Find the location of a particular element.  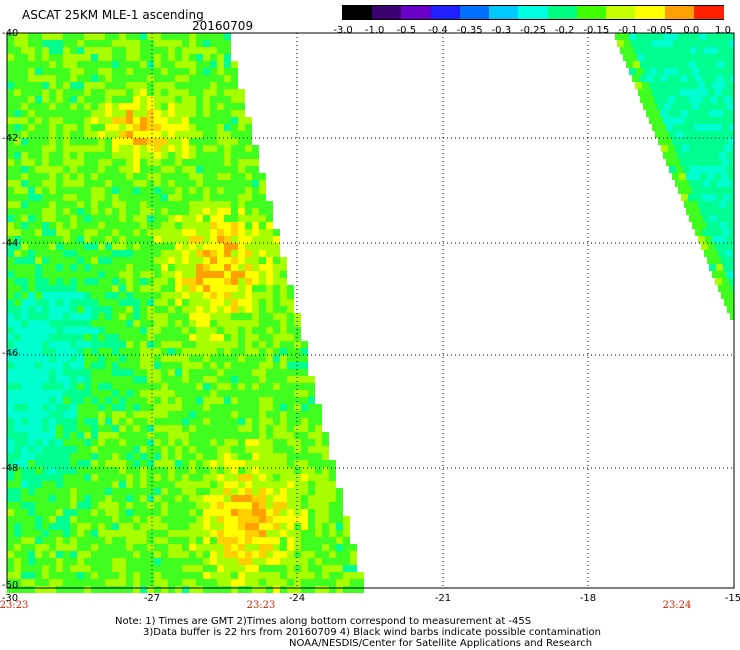

xlabel-0: -30 is located at coordinates (10, 598).